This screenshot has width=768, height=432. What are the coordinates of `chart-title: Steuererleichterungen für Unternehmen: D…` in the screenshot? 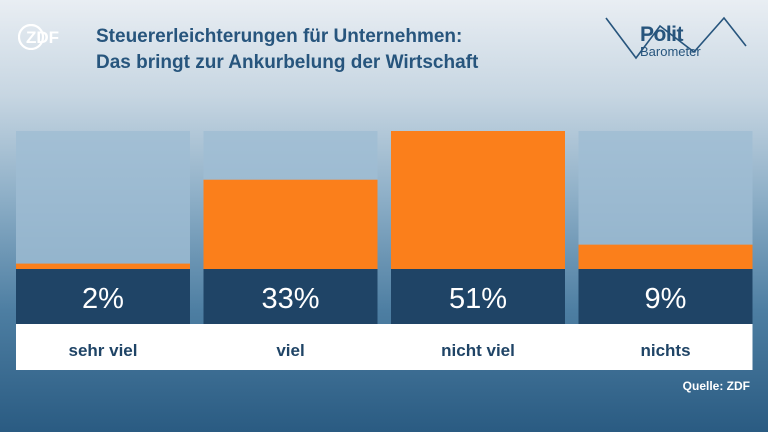 It's located at (287, 50).